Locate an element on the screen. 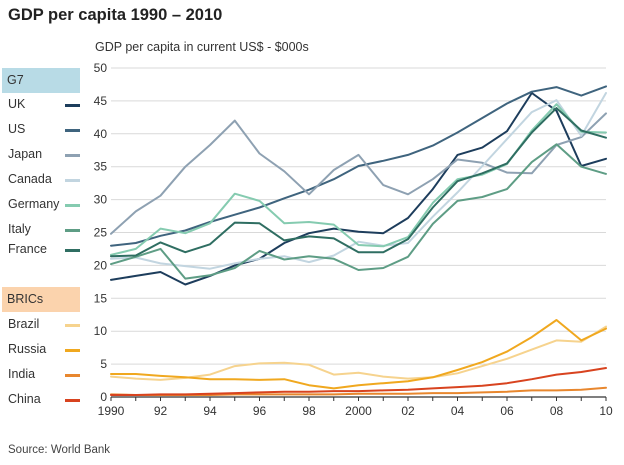 The image size is (624, 465). legend-item-france: France is located at coordinates (46, 249).